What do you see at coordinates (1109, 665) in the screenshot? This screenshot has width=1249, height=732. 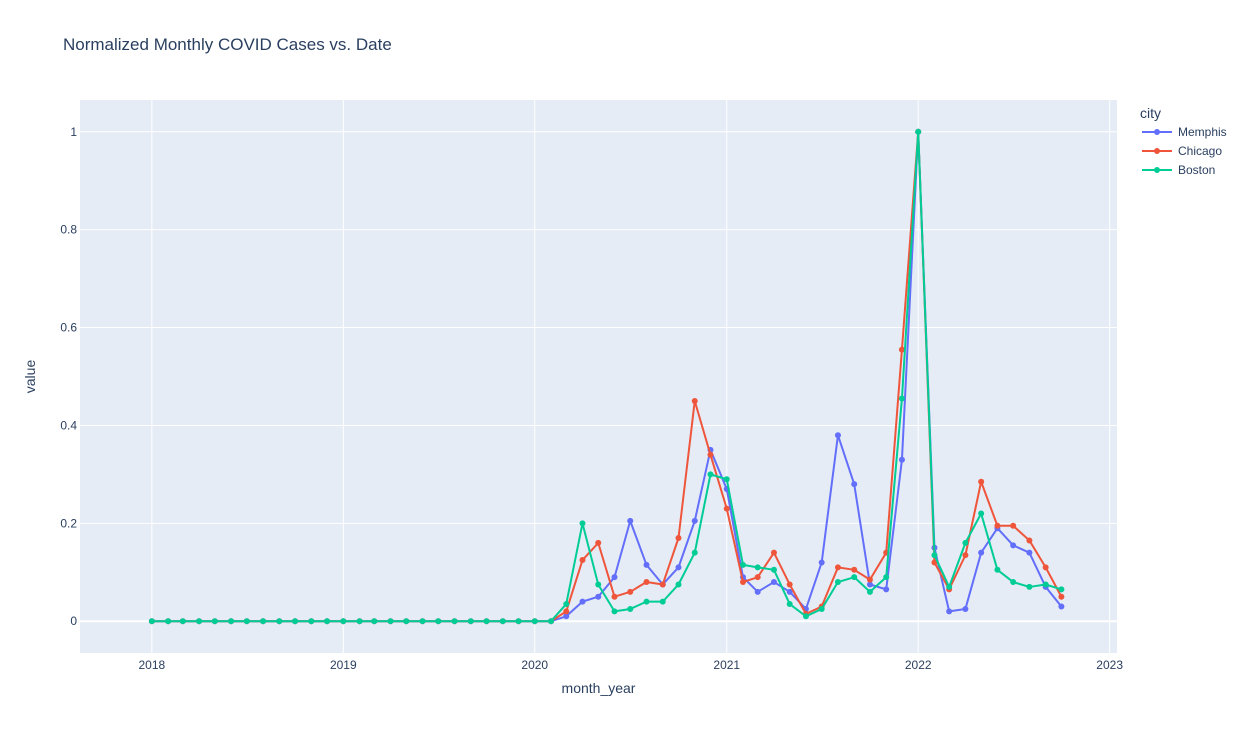 I see `x-tick-label: 2023` at bounding box center [1109, 665].